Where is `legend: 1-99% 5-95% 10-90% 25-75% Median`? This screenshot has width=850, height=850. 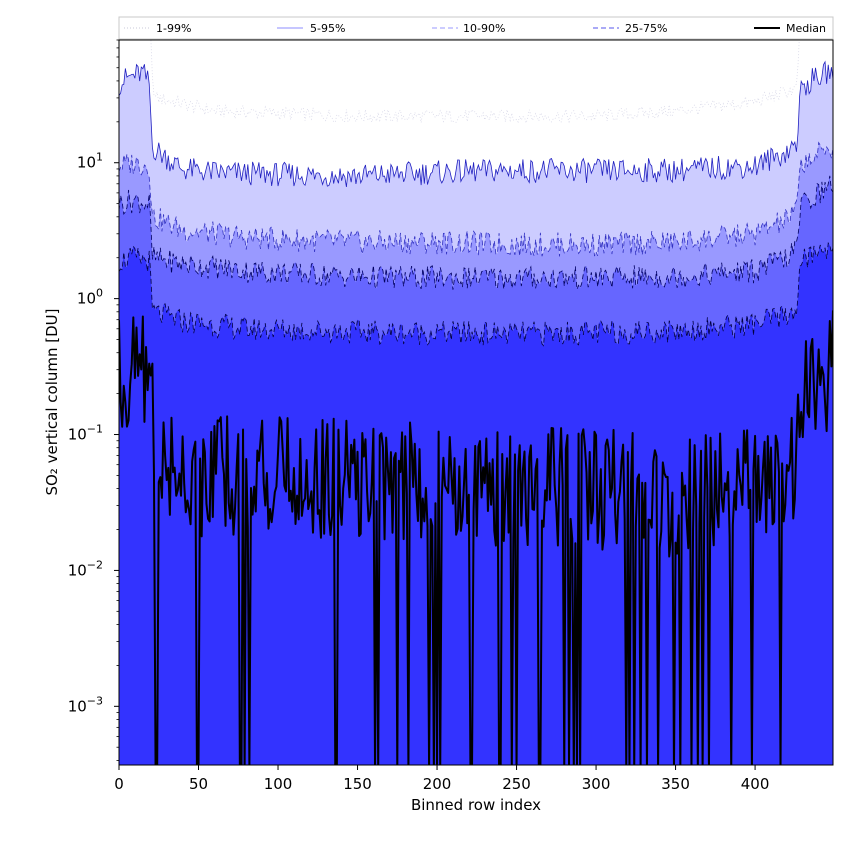
legend: 1-99% 5-95% 10-90% 25-75% Median is located at coordinates (476, 28).